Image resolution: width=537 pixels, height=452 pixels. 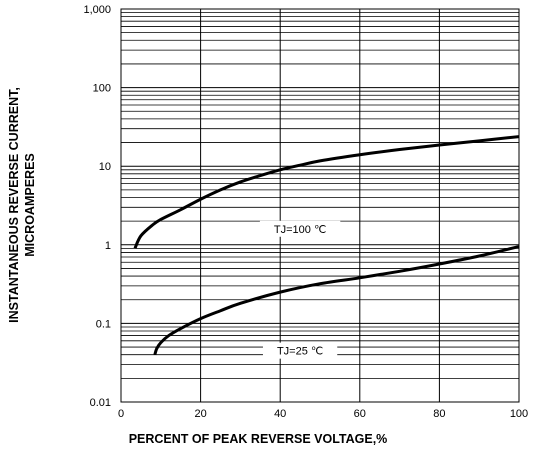 What do you see at coordinates (360, 414) in the screenshot?
I see `x-tick-label: 60` at bounding box center [360, 414].